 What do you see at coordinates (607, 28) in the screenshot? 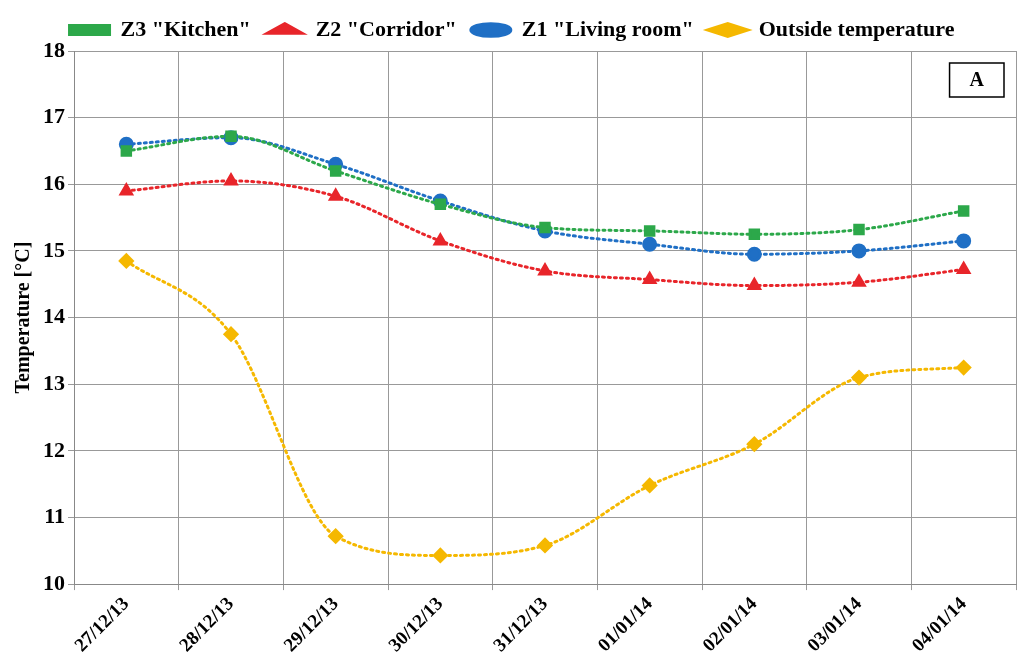
I see `legend-label: Z1 "Living room"` at bounding box center [607, 28].